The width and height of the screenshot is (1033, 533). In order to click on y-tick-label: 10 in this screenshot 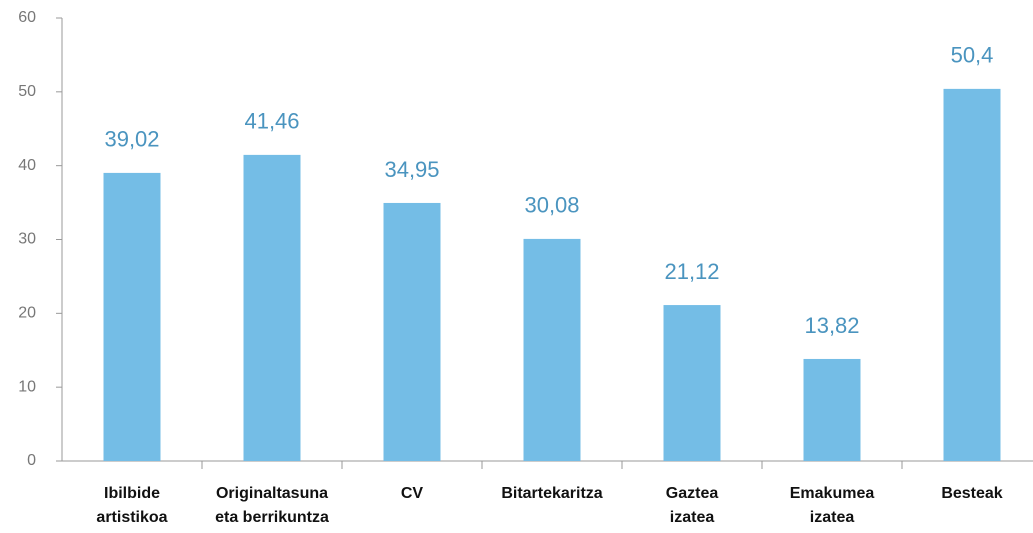, I will do `click(27, 386)`.